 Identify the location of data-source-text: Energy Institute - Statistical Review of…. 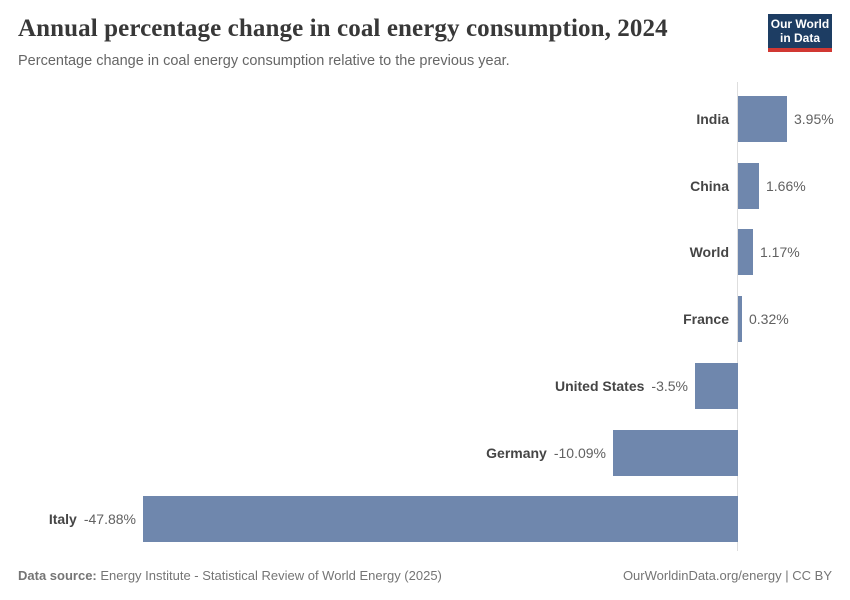
(269, 575).